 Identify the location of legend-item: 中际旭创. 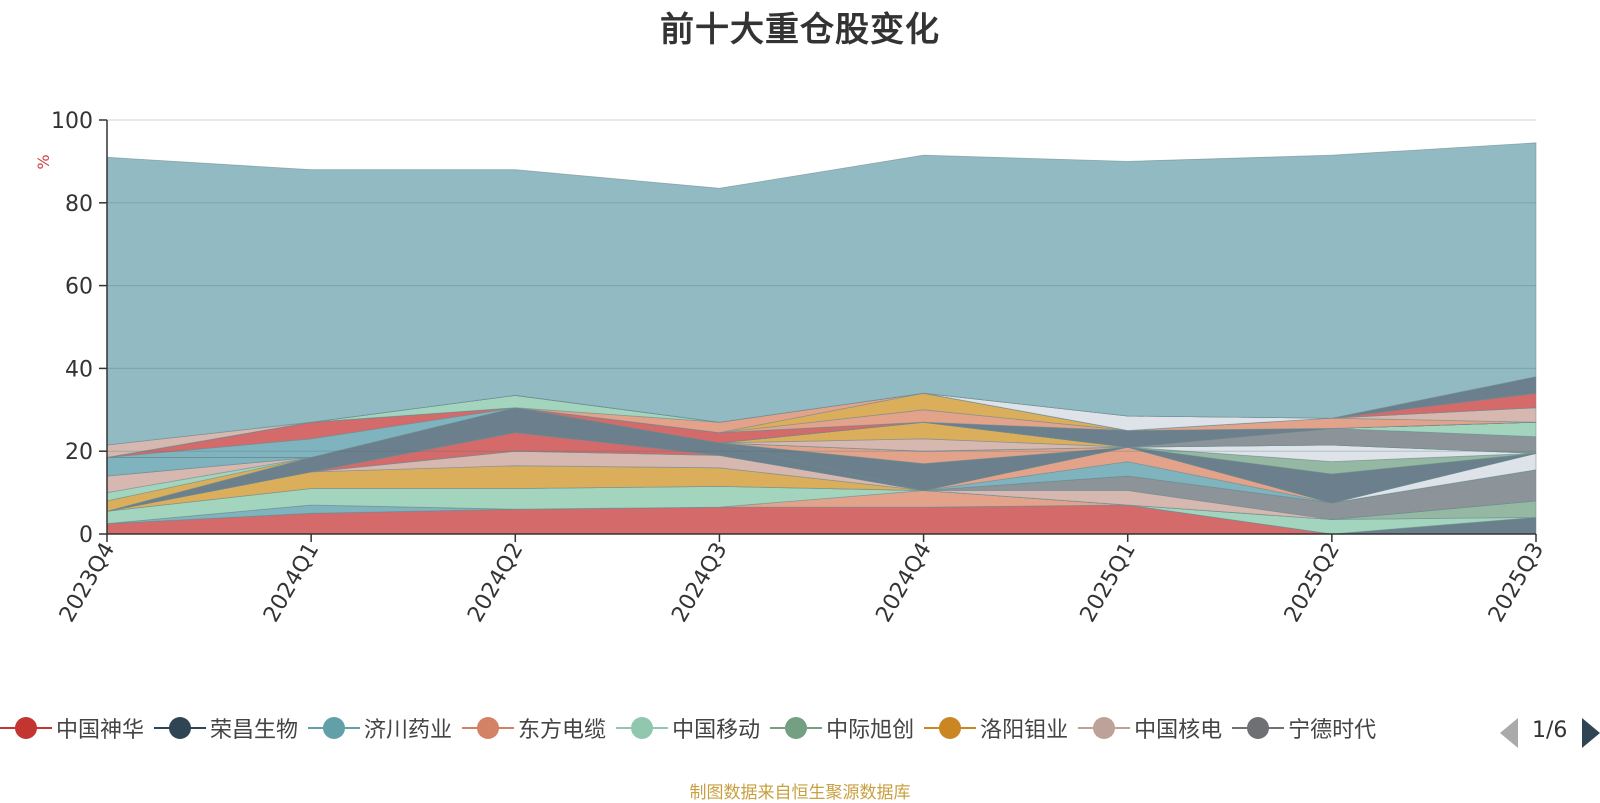
(842, 728).